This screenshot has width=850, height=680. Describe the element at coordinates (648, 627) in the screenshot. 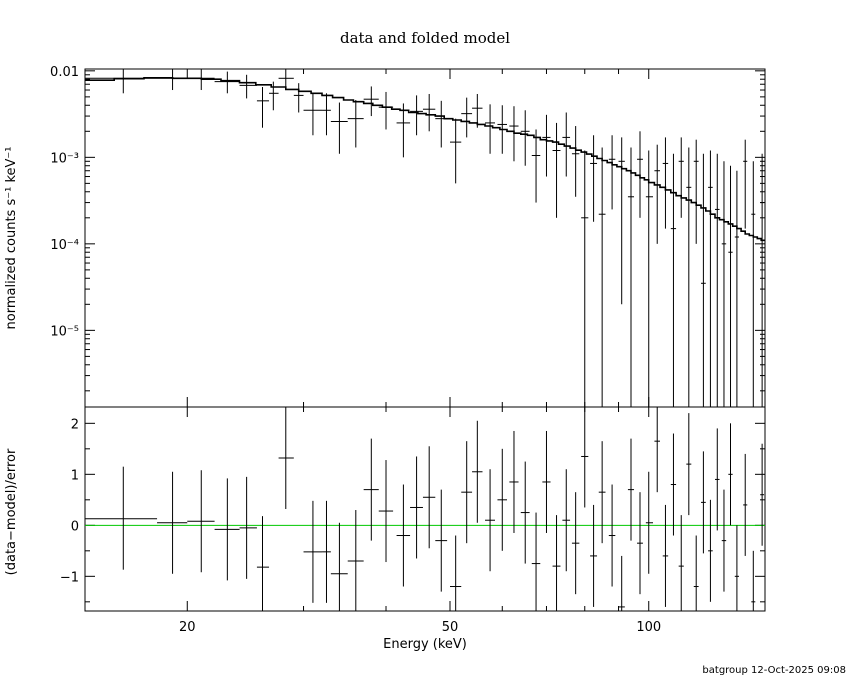

I see `x-tick-label: 100` at that location.